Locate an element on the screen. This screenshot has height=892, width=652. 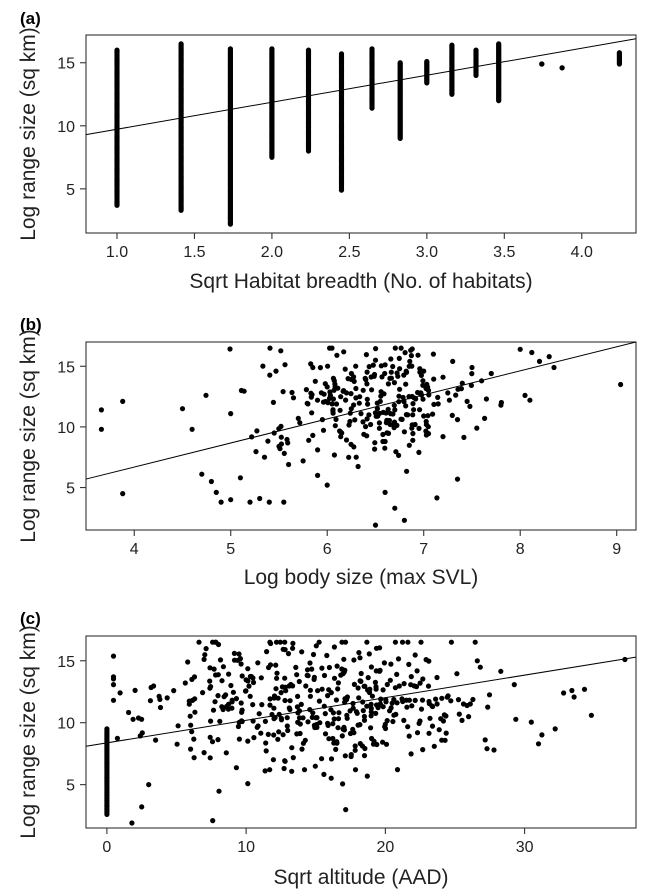
panel-c-y-tick-label: 5 is located at coordinates (70, 786).